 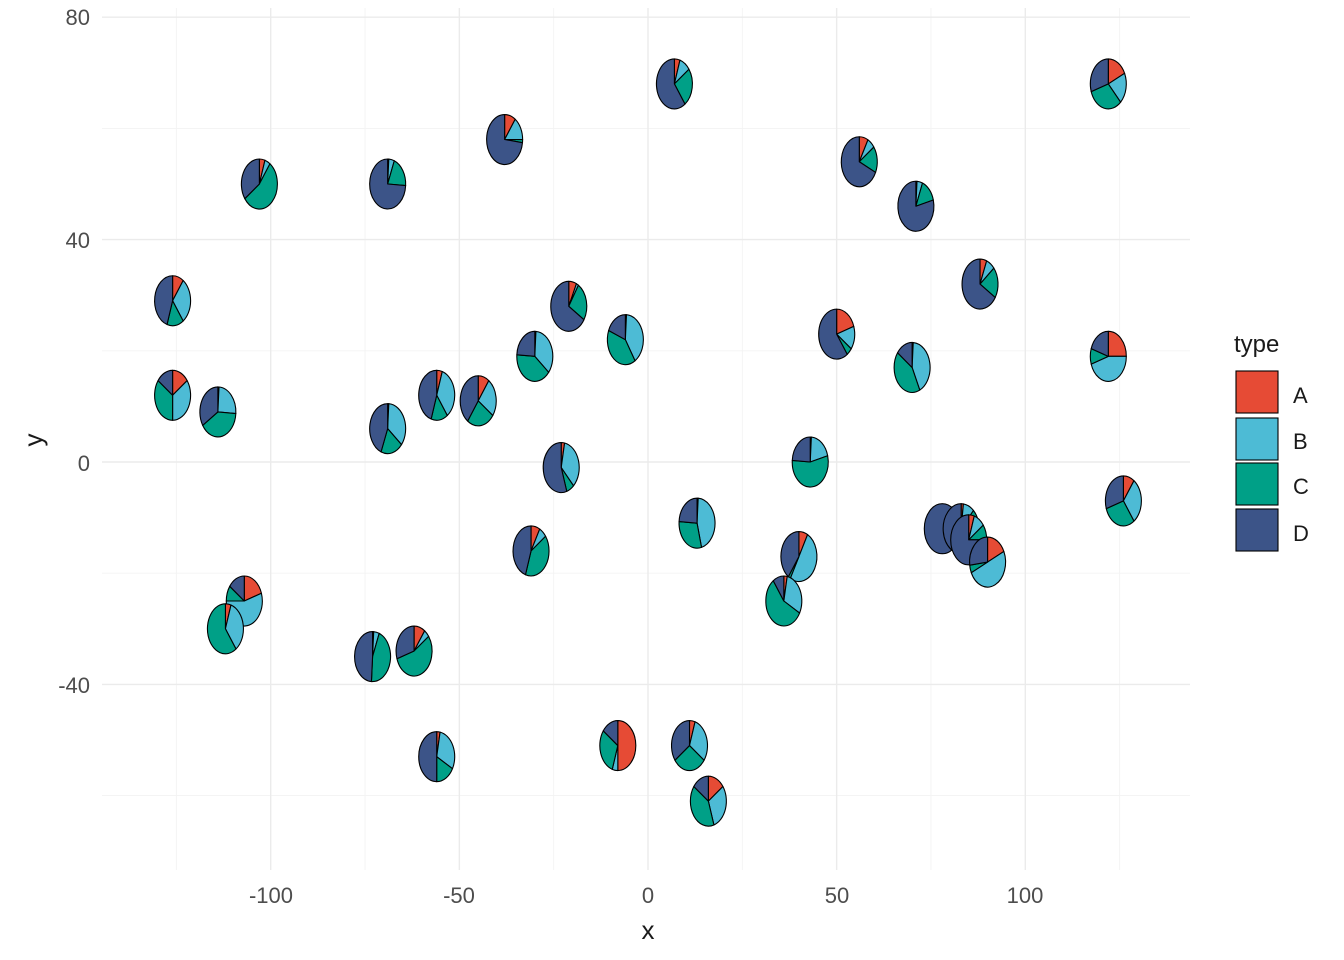 I want to click on pie-slice-a, so click(x=1117, y=343).